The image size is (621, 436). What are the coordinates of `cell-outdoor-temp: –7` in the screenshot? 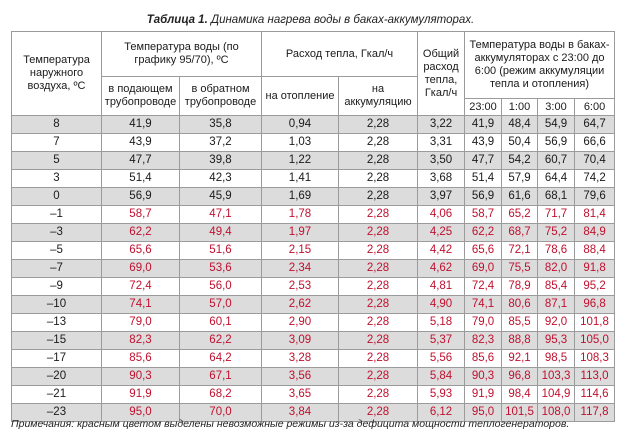 It's located at (56, 268).